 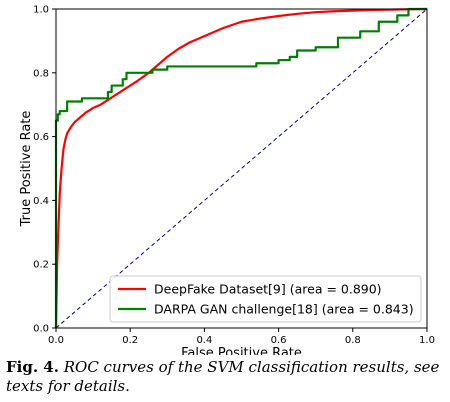 I want to click on y-tick-label: 0.6, so click(x=41, y=137).